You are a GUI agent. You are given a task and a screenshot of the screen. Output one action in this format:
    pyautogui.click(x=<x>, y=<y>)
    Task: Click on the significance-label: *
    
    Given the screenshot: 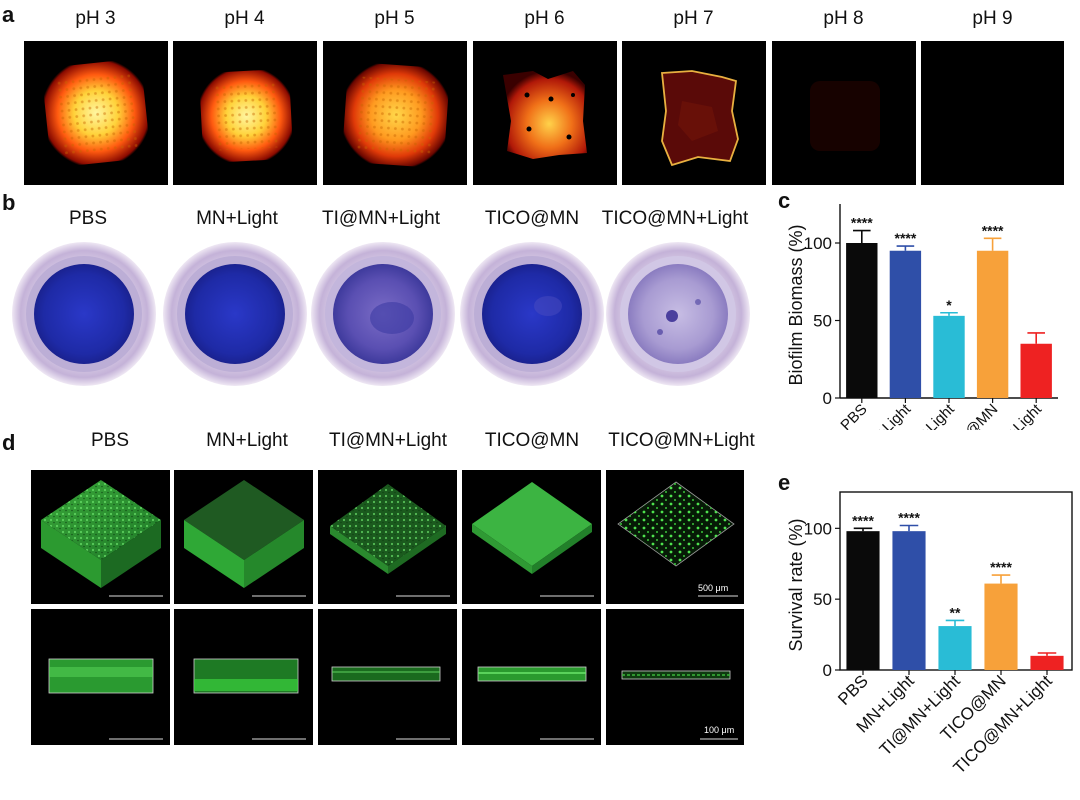 What is the action you would take?
    pyautogui.click(x=949, y=305)
    